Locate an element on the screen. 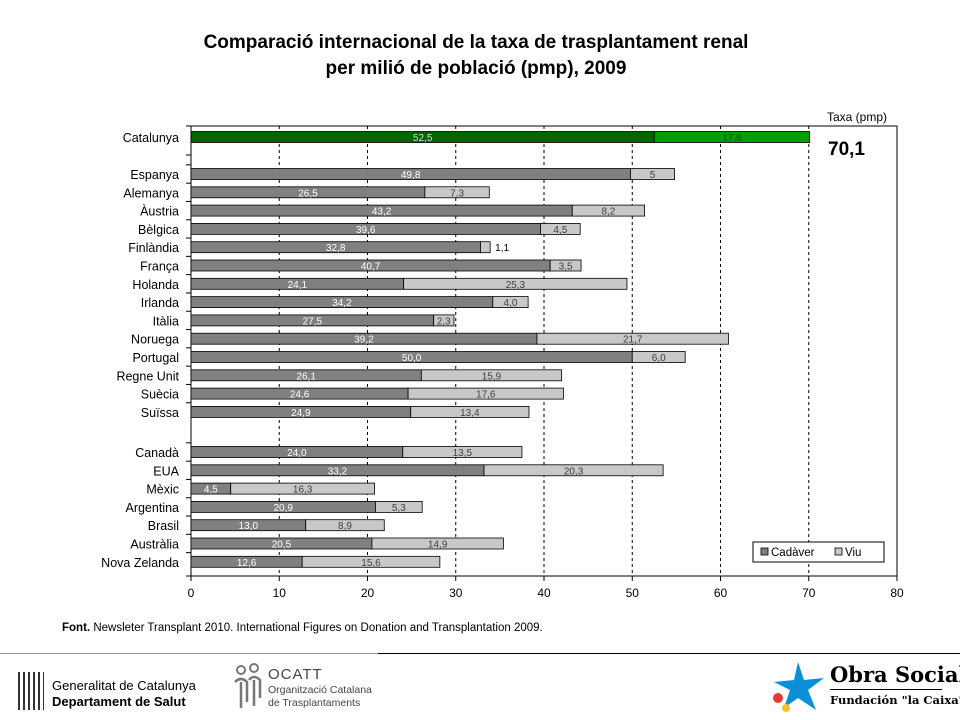  category-label: França is located at coordinates (159, 267).